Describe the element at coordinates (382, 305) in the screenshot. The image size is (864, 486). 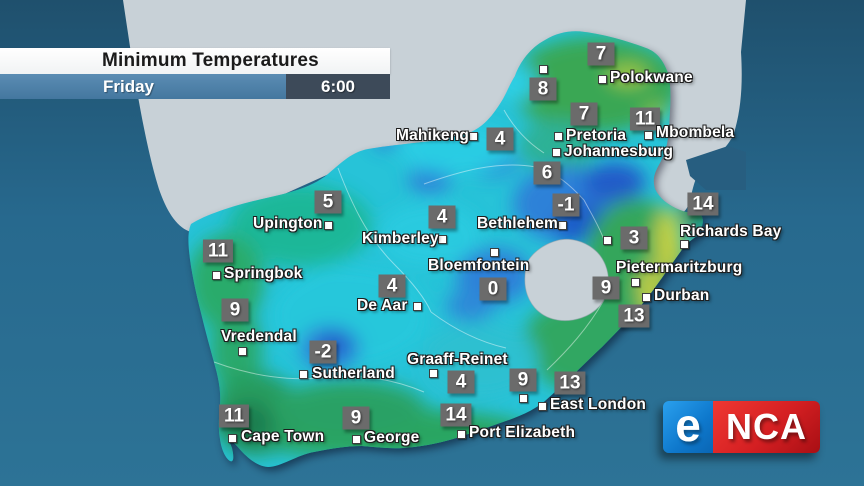
I see `city-label: De Aar` at that location.